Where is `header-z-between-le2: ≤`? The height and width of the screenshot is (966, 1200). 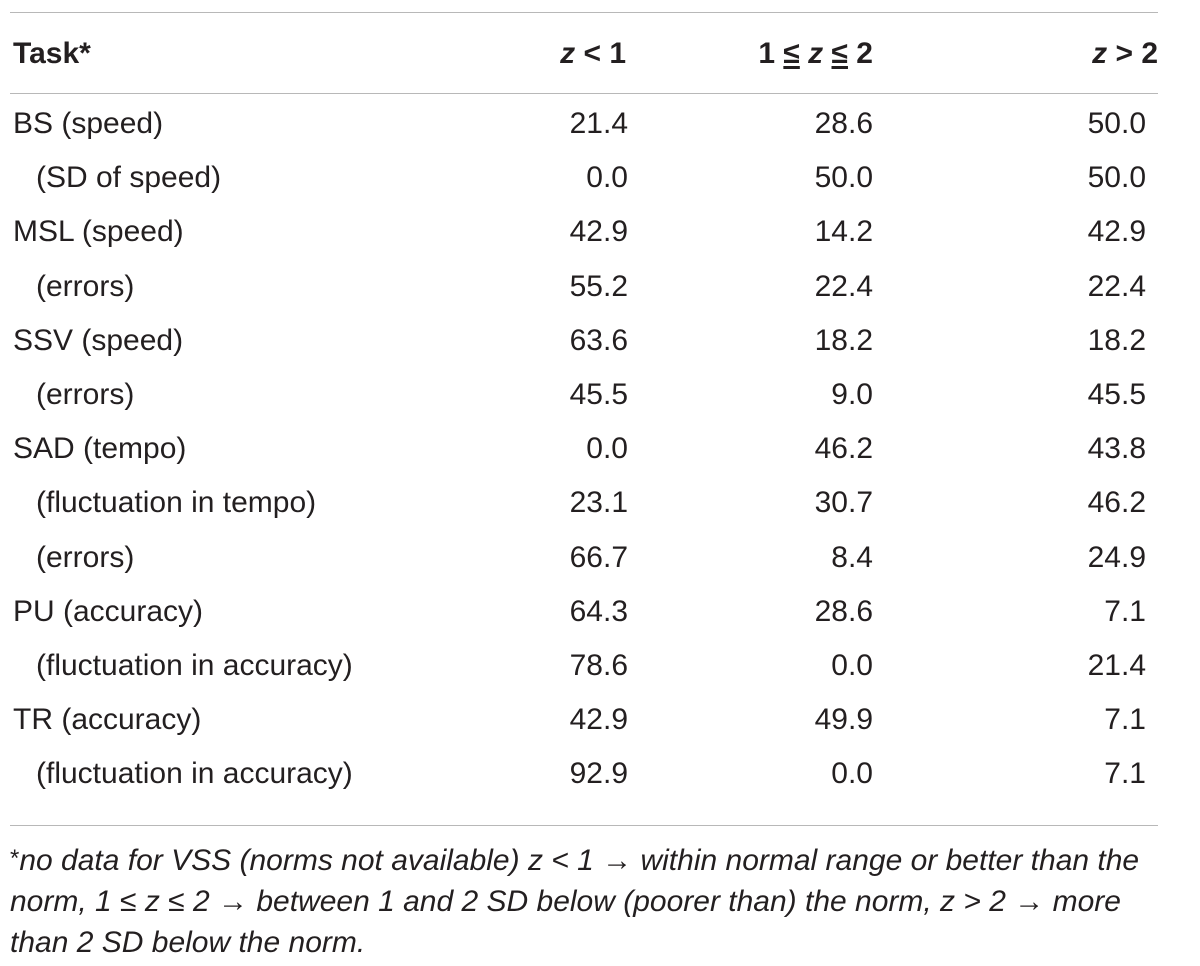 header-z-between-le2: ≤ is located at coordinates (839, 53).